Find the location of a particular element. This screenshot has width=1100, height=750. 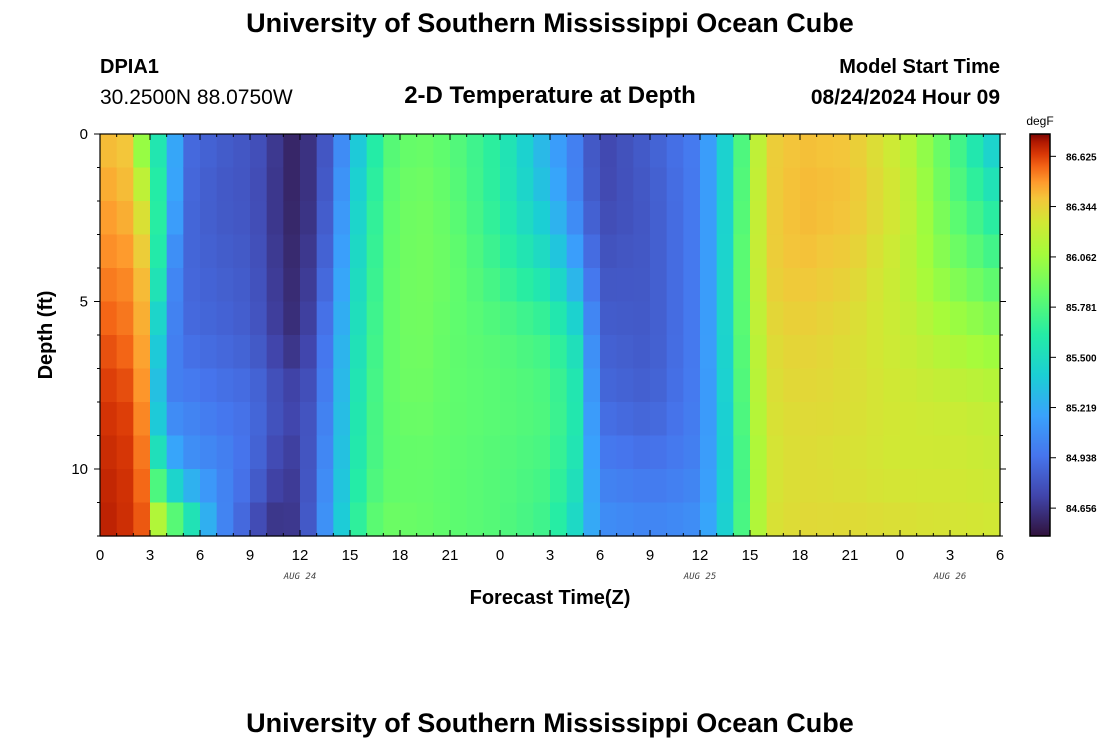

y-tick-label: 10 is located at coordinates (79, 469).